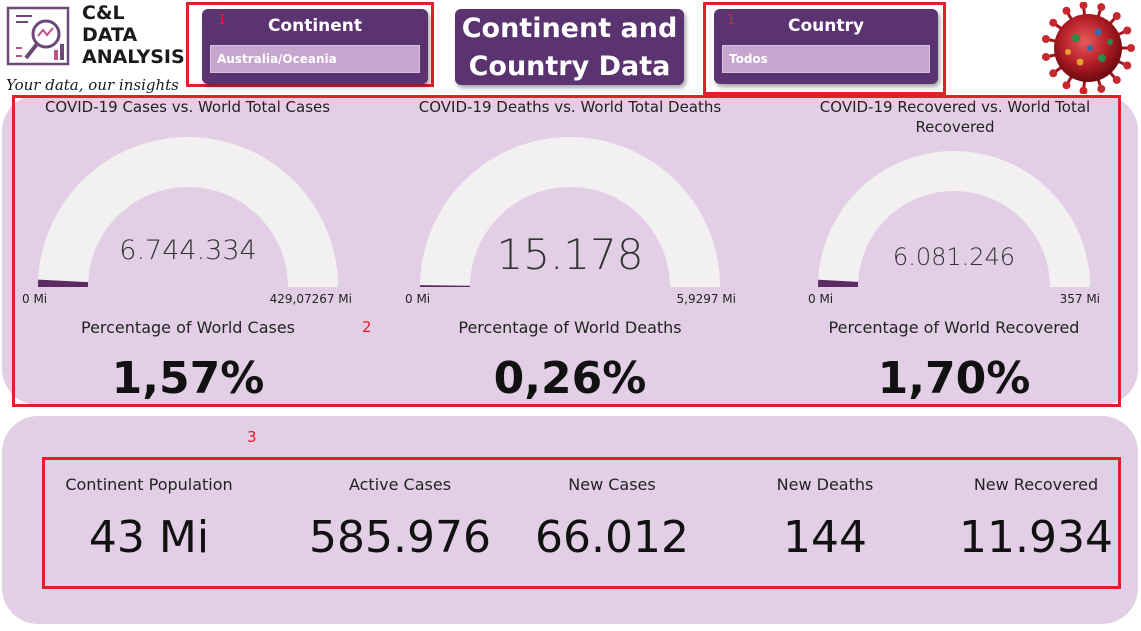 The height and width of the screenshot is (631, 1141). I want to click on gauge-max-label: 357 Mi, so click(1079, 299).